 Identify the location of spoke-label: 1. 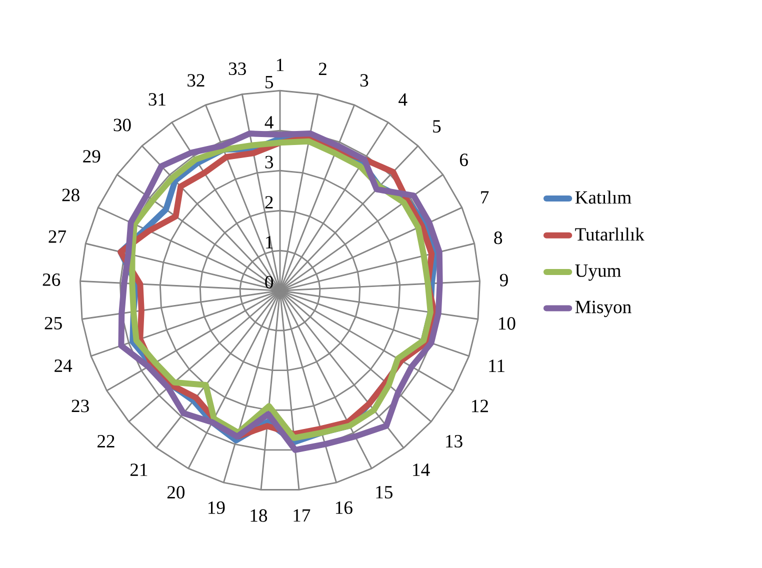
(280, 65).